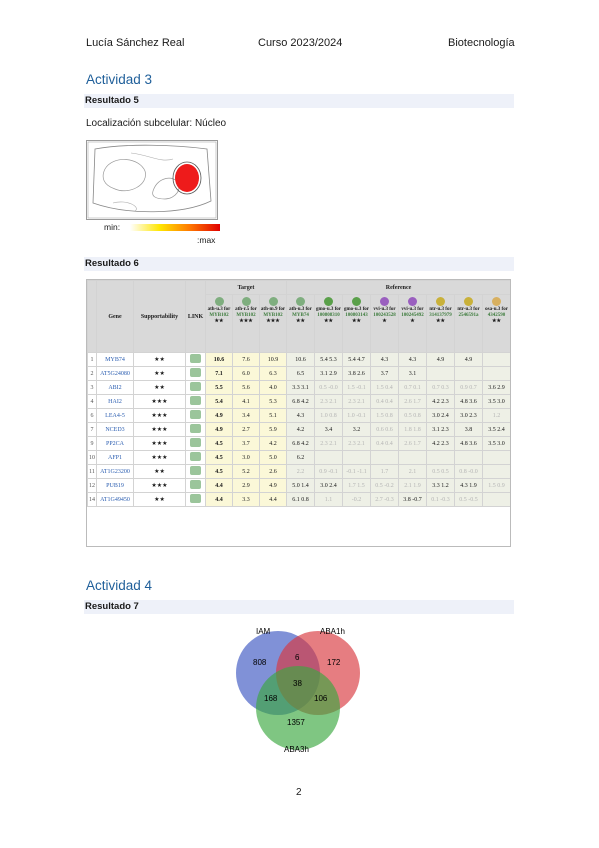 This screenshot has width=599, height=848. Describe the element at coordinates (413, 415) in the screenshot. I see `reference-value-cell: 0.5 0.8` at that location.